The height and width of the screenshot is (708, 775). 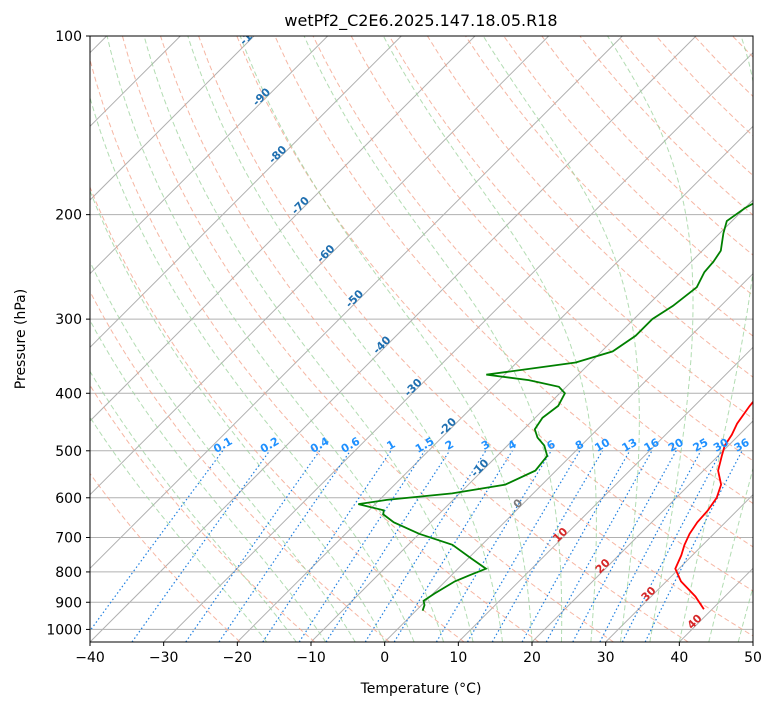 What do you see at coordinates (420, 21) in the screenshot?
I see `chart-title: wetPf2_C2E6.2025.147.18.05.R18` at bounding box center [420, 21].